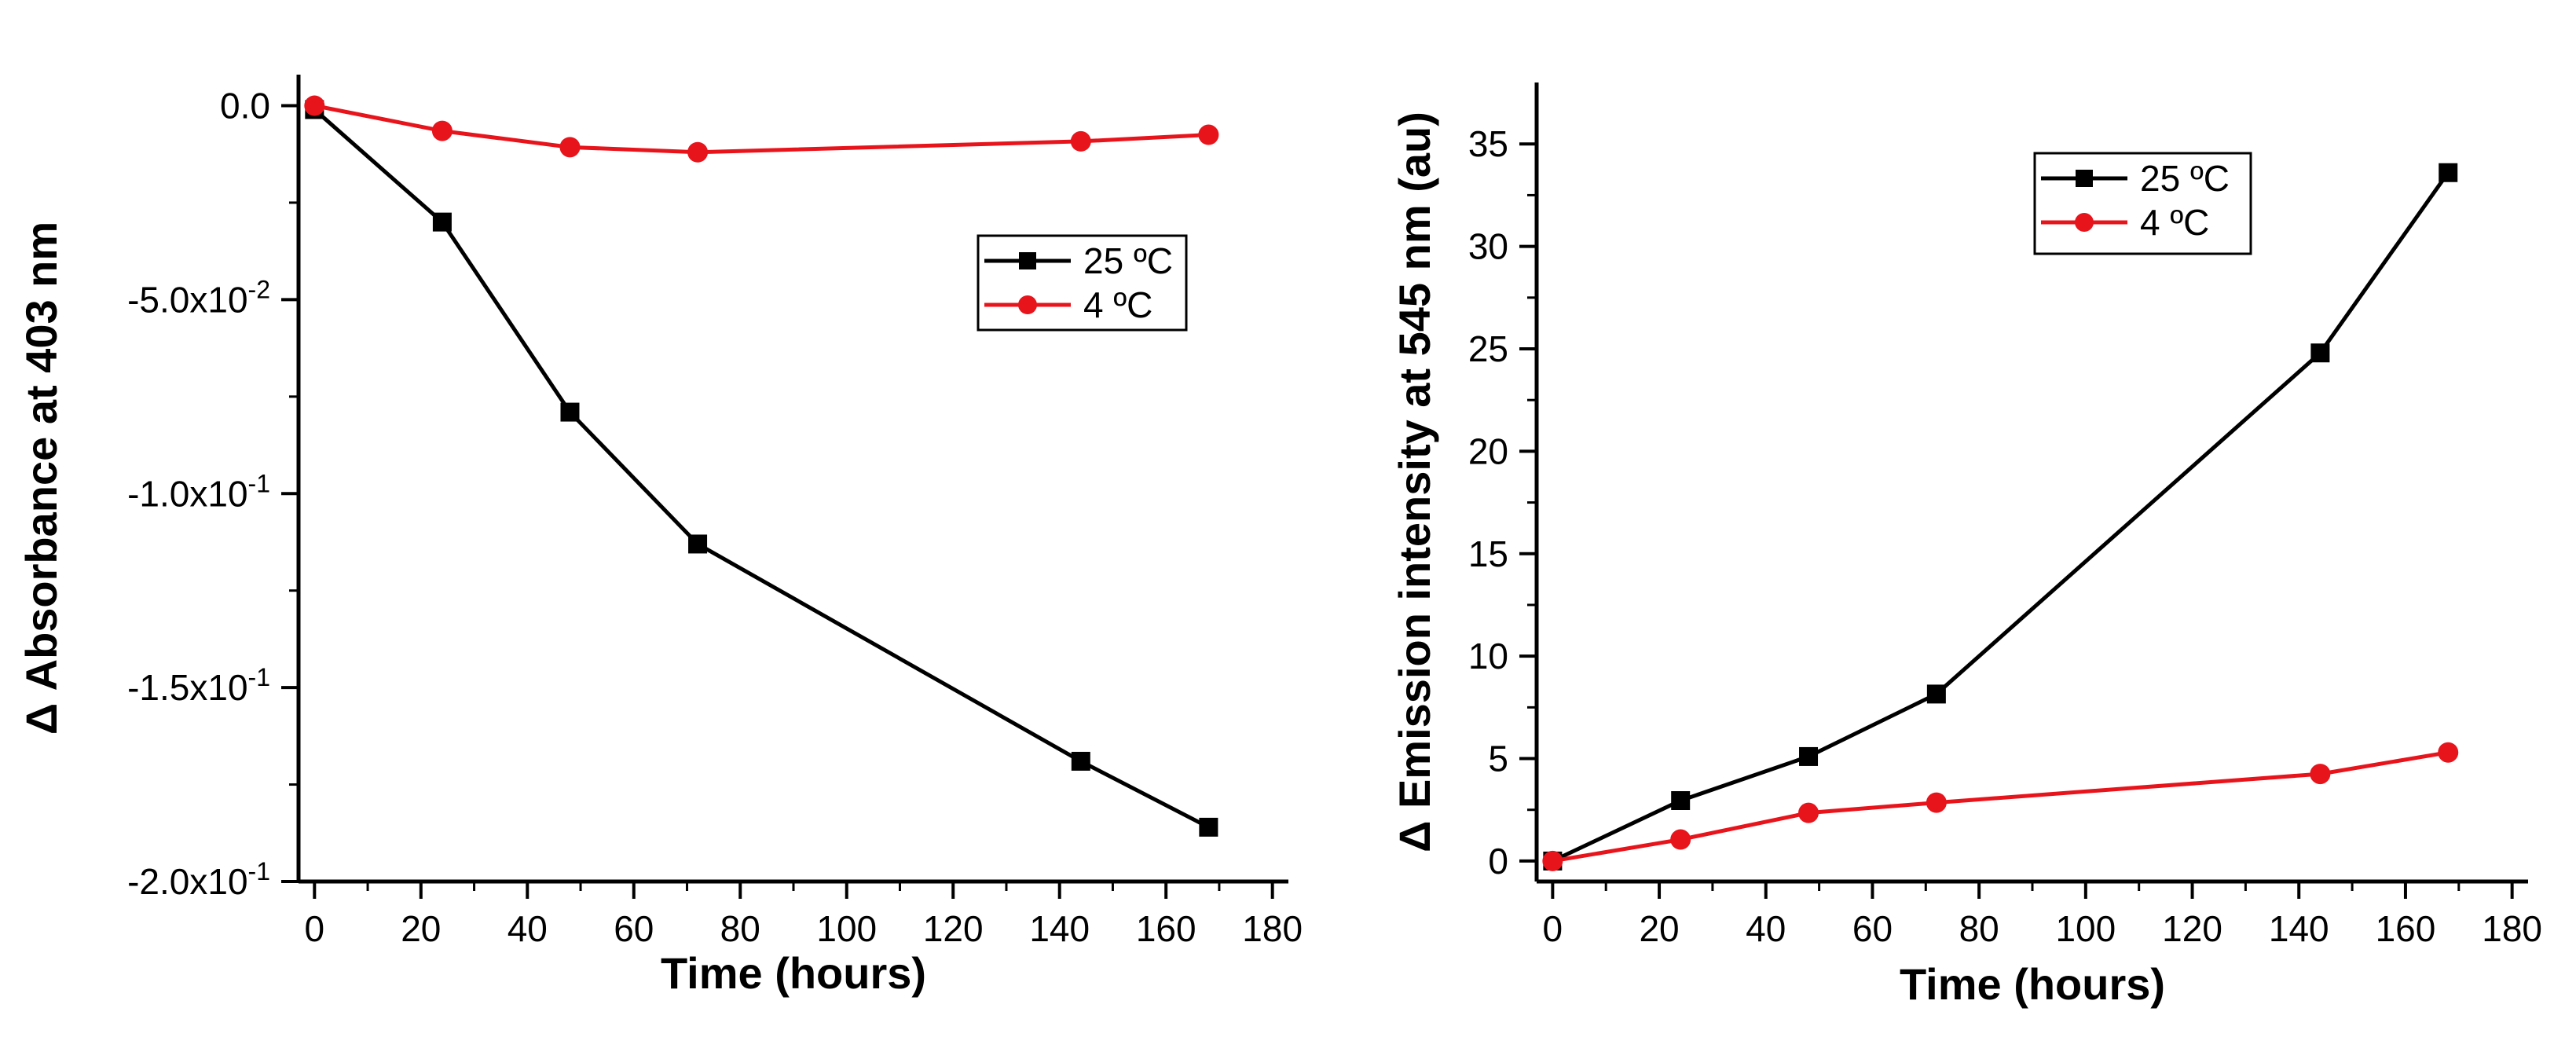 This screenshot has height=1063, width=2576. Describe the element at coordinates (198, 879) in the screenshot. I see `y-tick-label: -2.0x10⁻¹` at that location.